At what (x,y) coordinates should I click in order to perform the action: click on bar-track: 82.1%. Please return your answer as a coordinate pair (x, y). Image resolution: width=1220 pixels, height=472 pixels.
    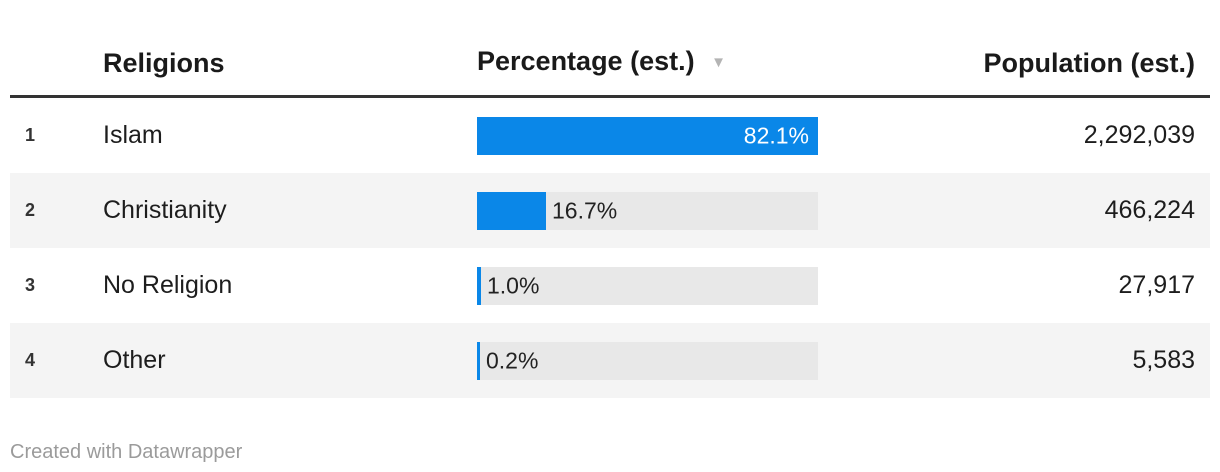
    Looking at the image, I should click on (647, 135).